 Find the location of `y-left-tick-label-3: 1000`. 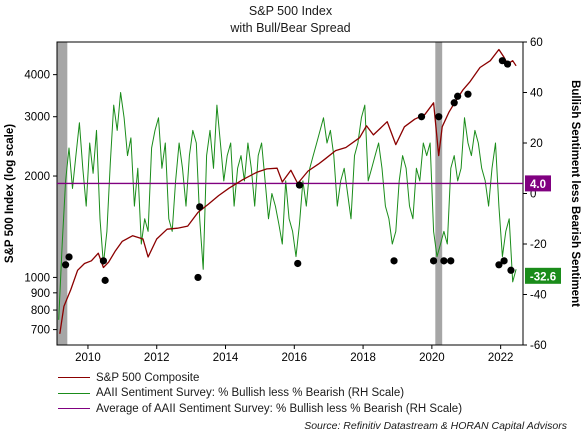

y-left-tick-label-3: 1000 is located at coordinates (37, 278).